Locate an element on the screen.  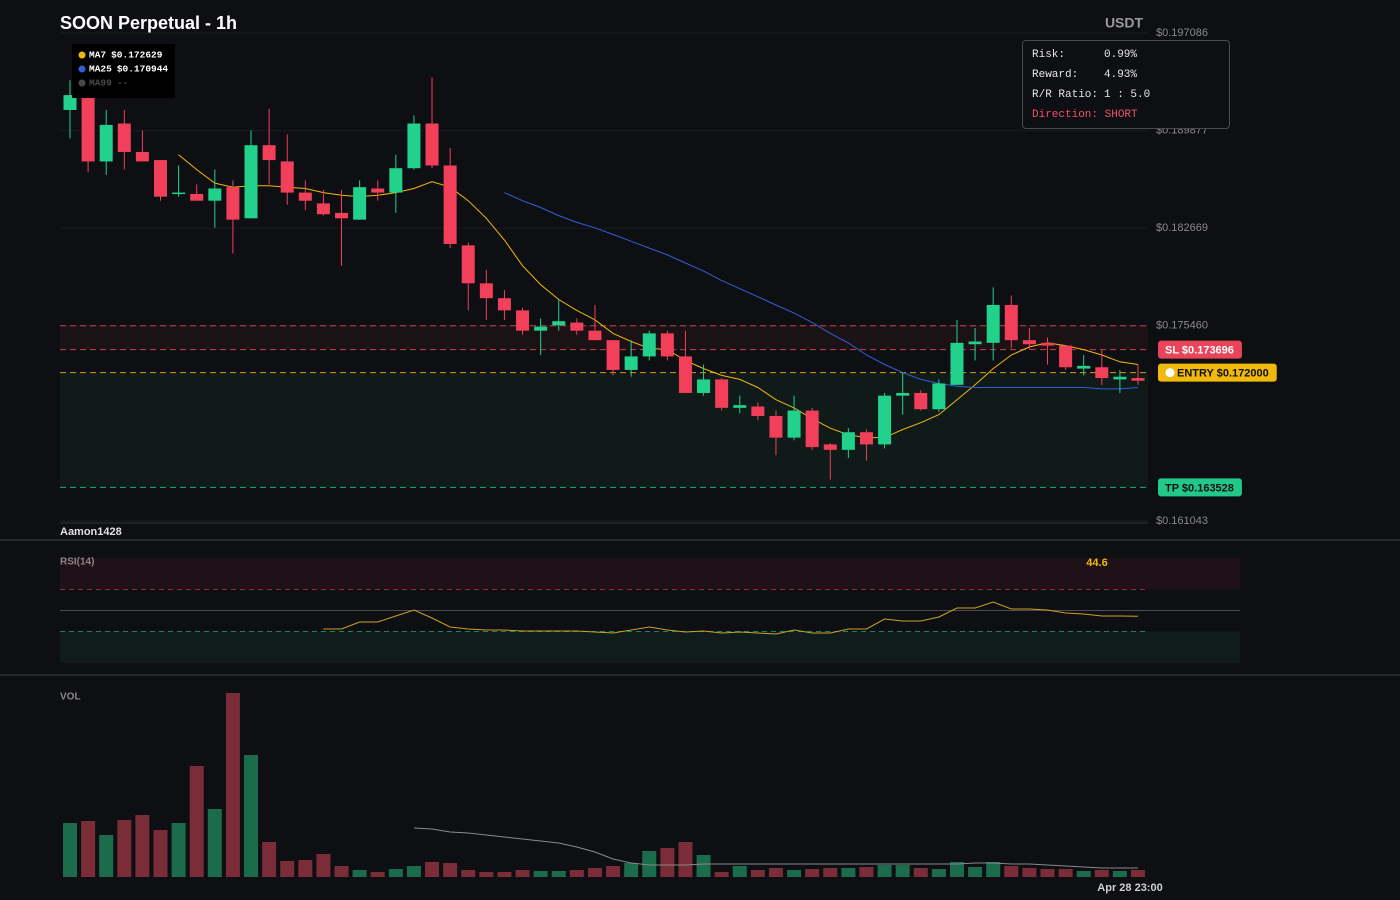
risk-value: 1 : 5.0 is located at coordinates (1127, 95).